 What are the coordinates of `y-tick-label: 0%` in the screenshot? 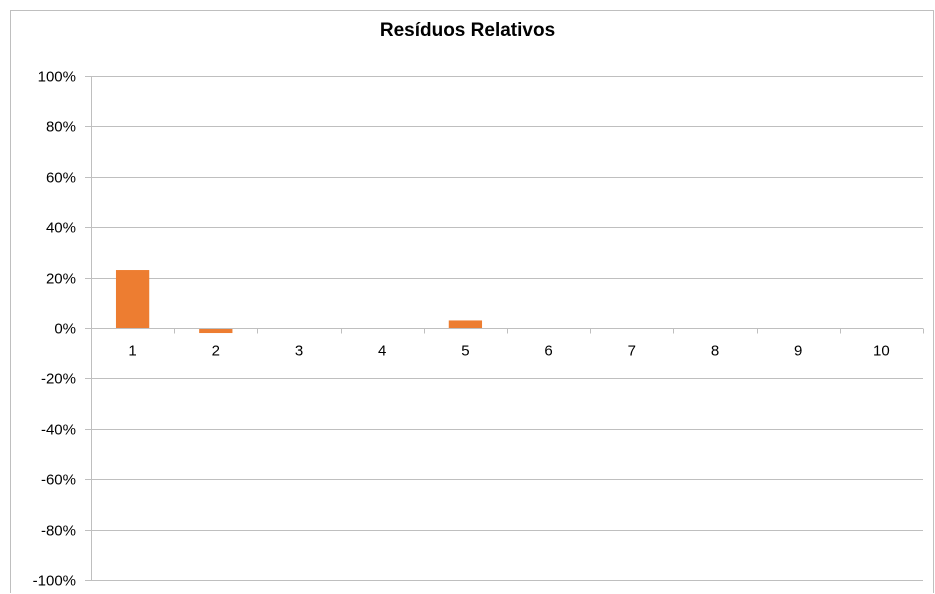 It's located at (65, 329).